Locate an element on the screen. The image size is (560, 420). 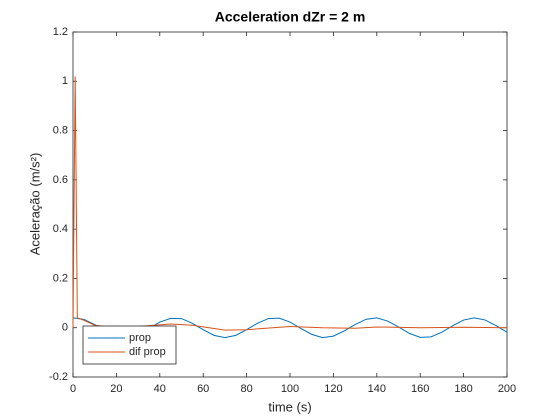
x-tick-label: 160 is located at coordinates (420, 389).